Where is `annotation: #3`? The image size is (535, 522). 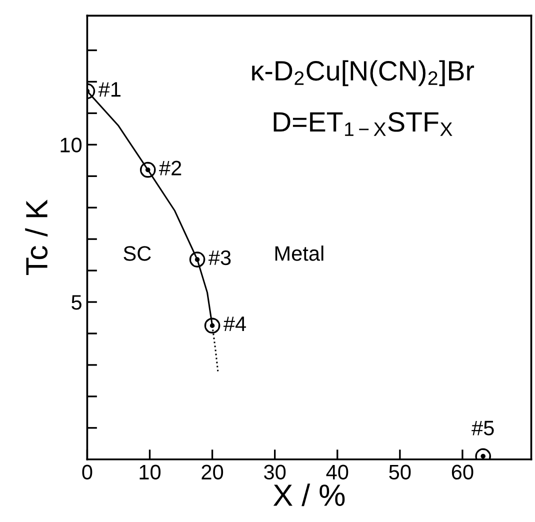
annotation: #3 is located at coordinates (219, 258).